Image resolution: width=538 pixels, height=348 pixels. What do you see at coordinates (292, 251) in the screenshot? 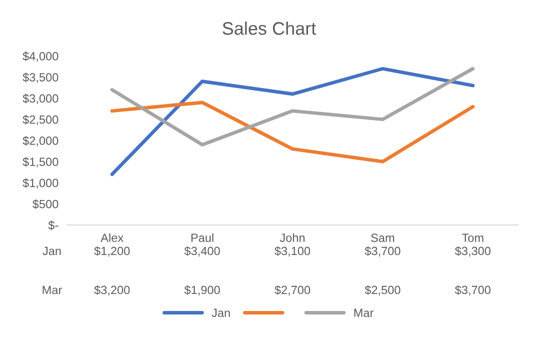
I see `data-label: $3,100` at bounding box center [292, 251].